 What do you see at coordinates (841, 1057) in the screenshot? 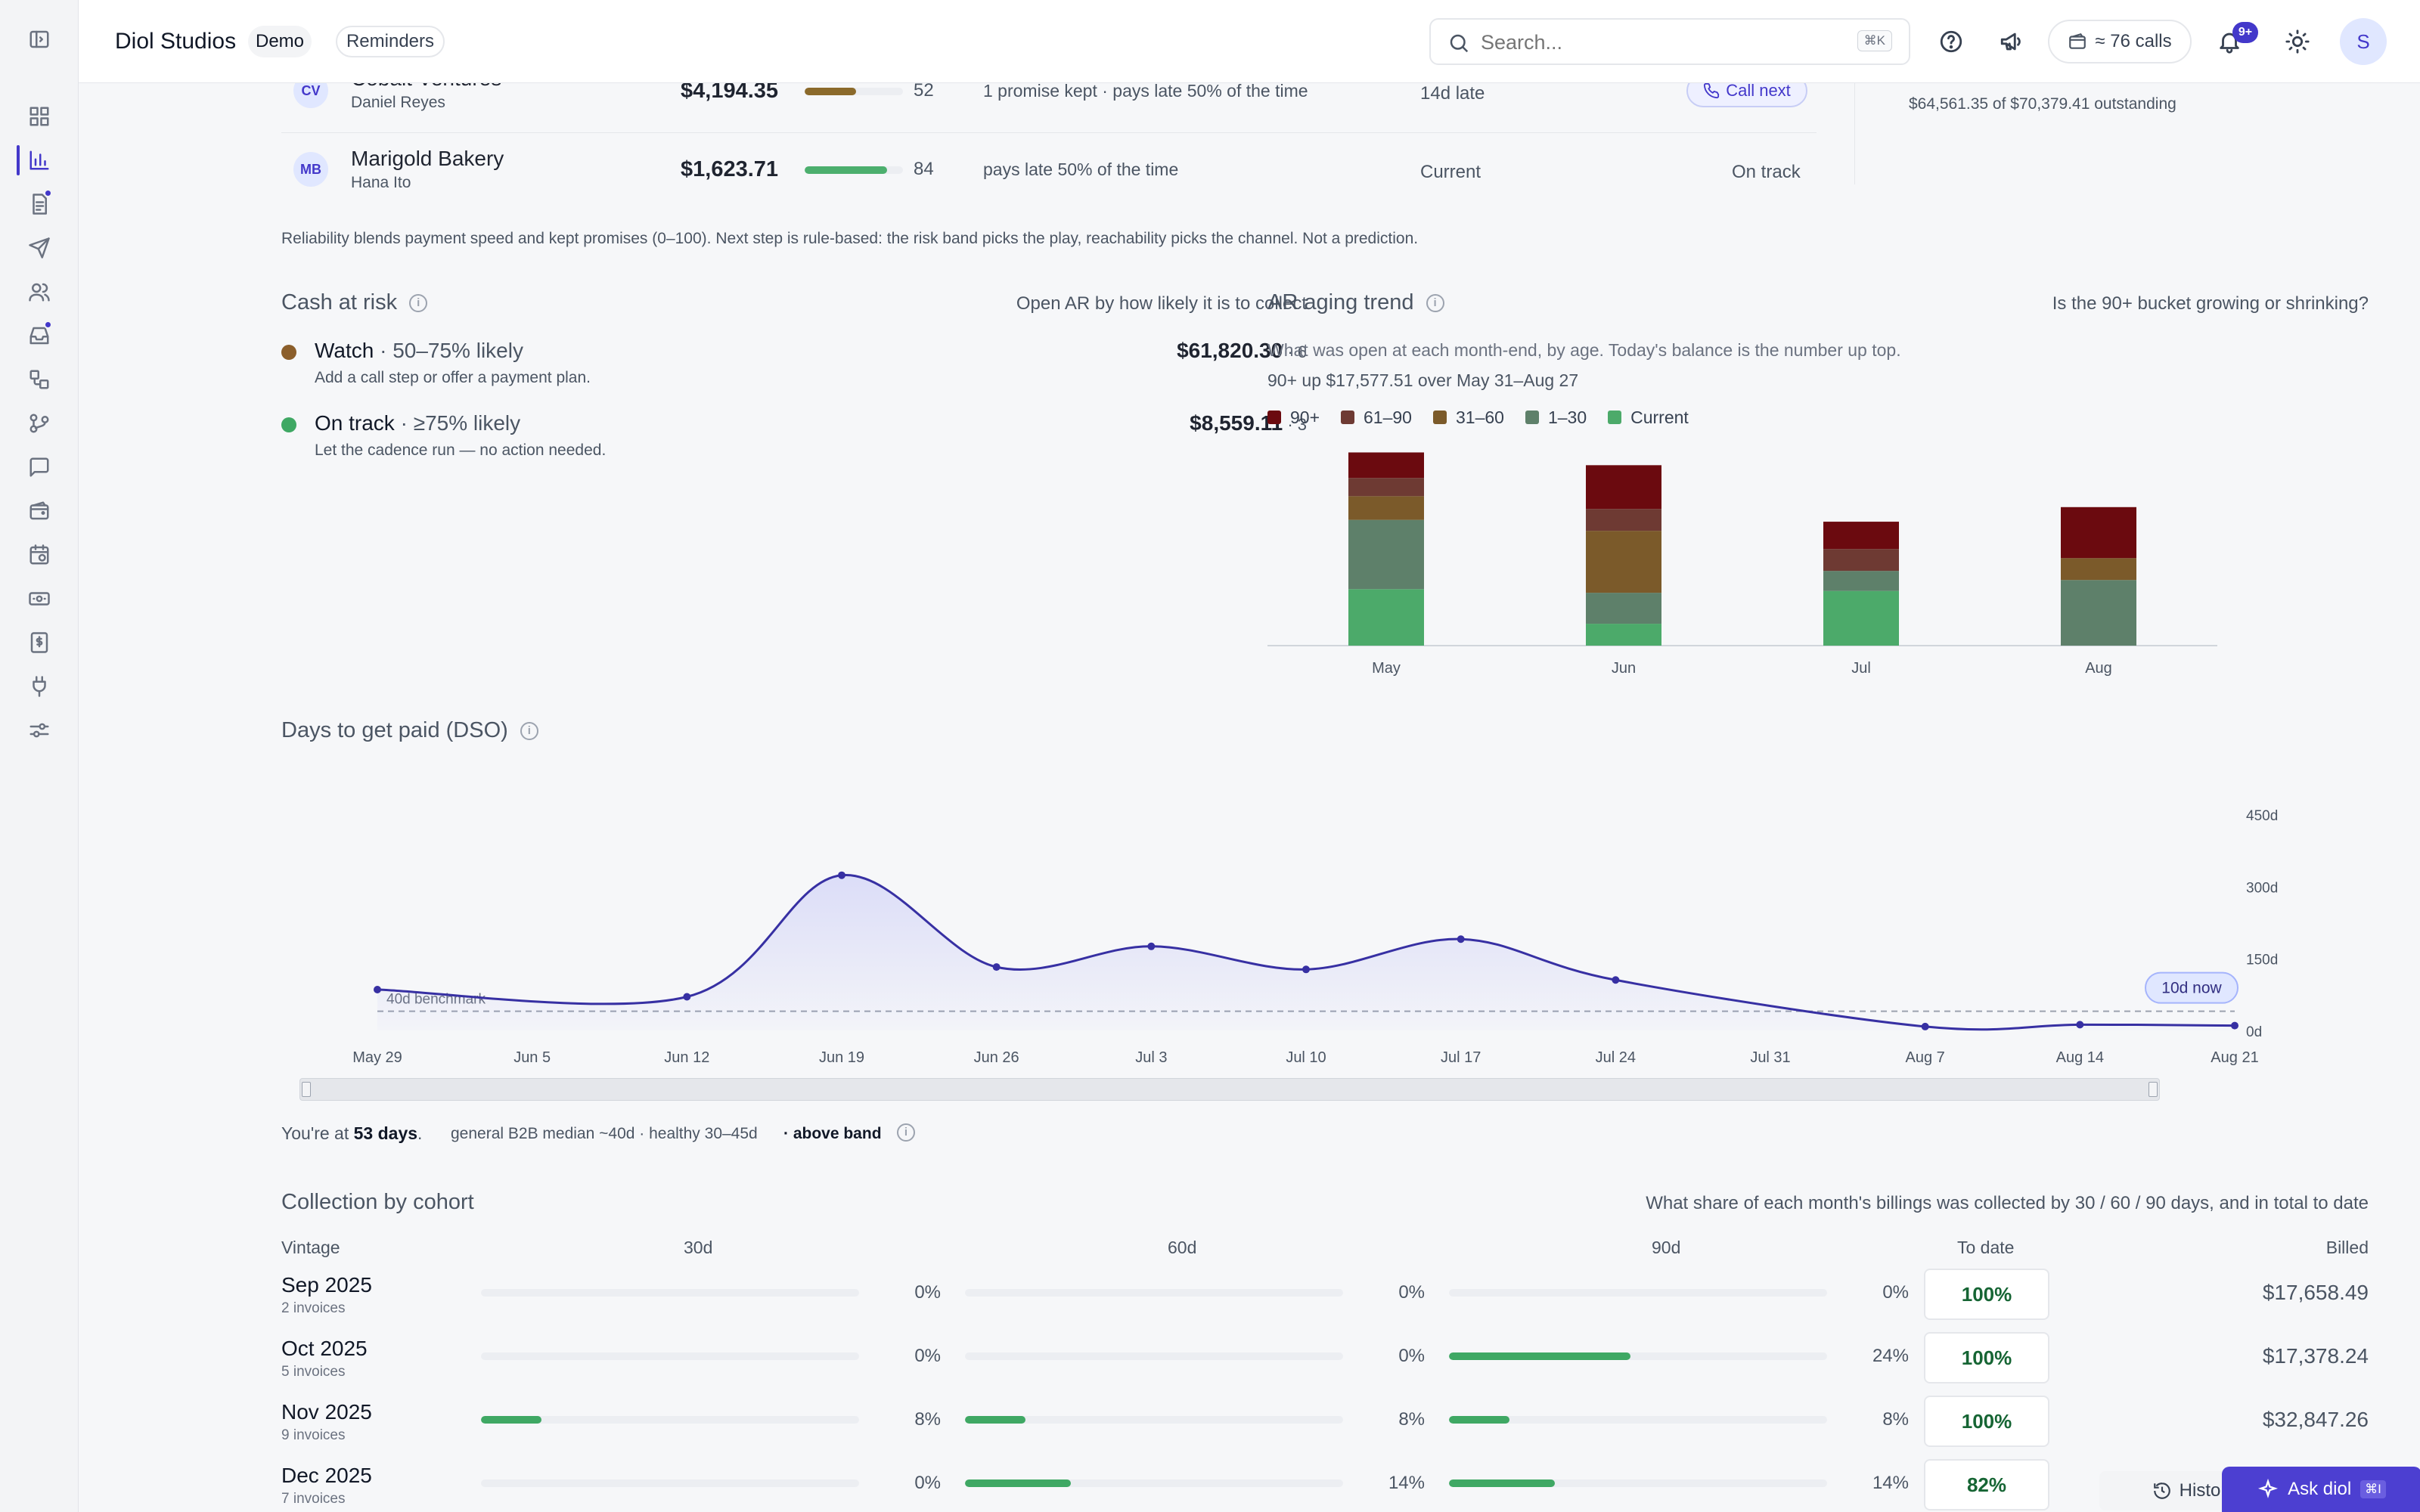
I see `x-tick-label: Jun 19` at bounding box center [841, 1057].